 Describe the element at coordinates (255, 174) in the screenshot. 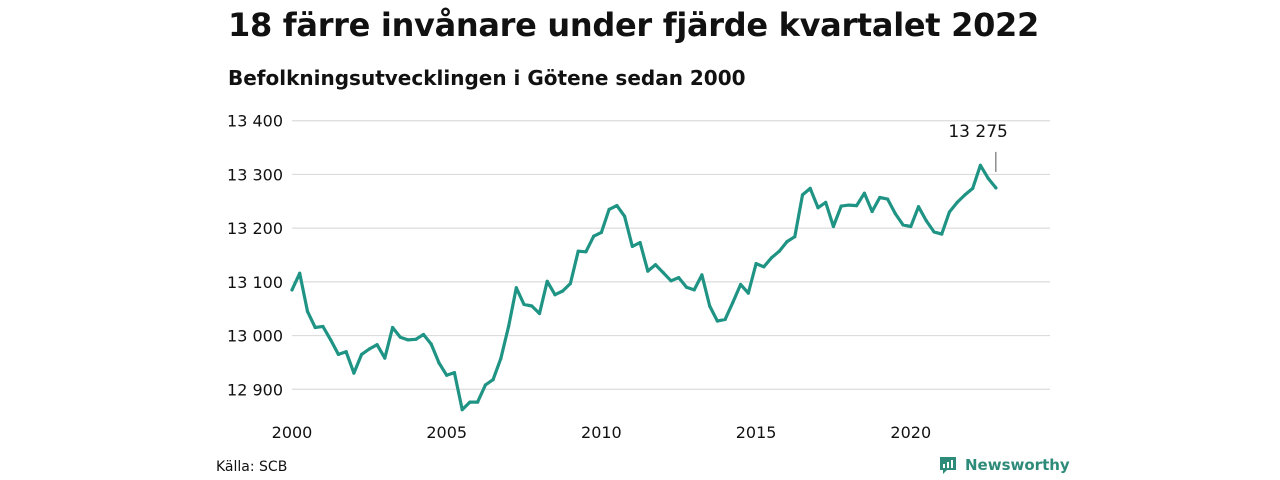

I see `y-tick-label: 13 300` at that location.